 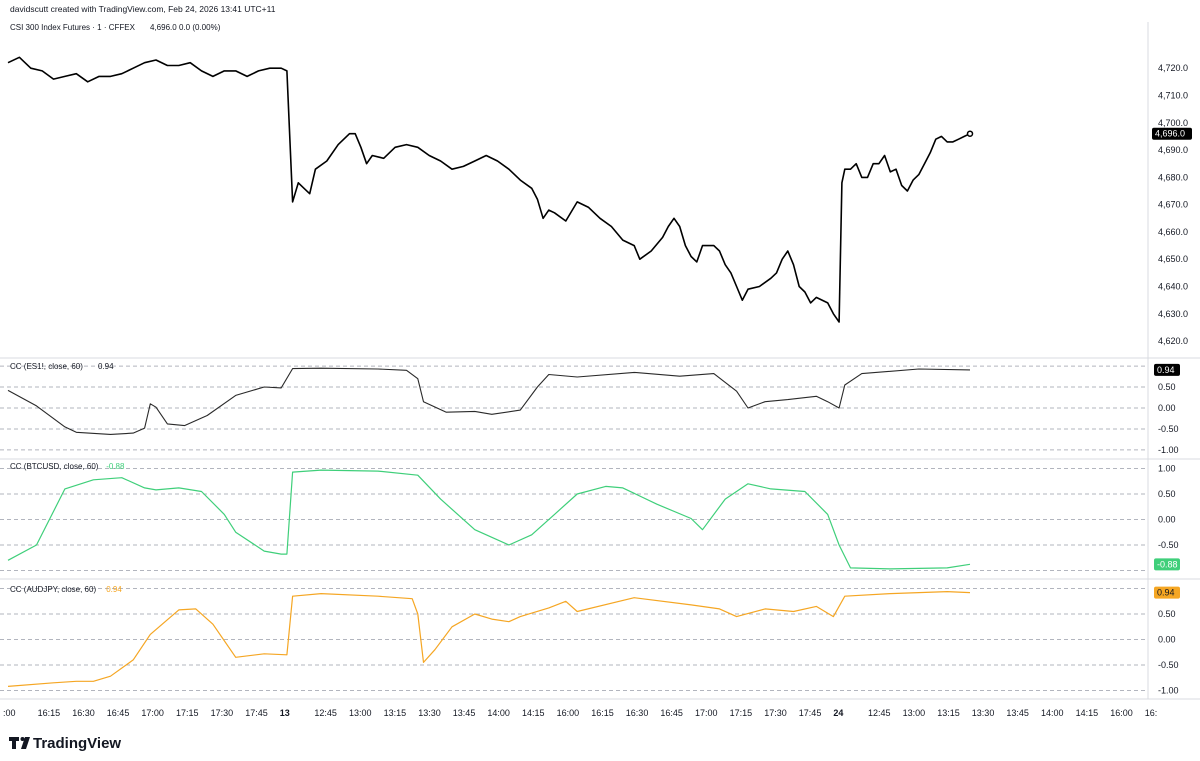 What do you see at coordinates (838, 713) in the screenshot?
I see `x-tick-label: 24` at bounding box center [838, 713].